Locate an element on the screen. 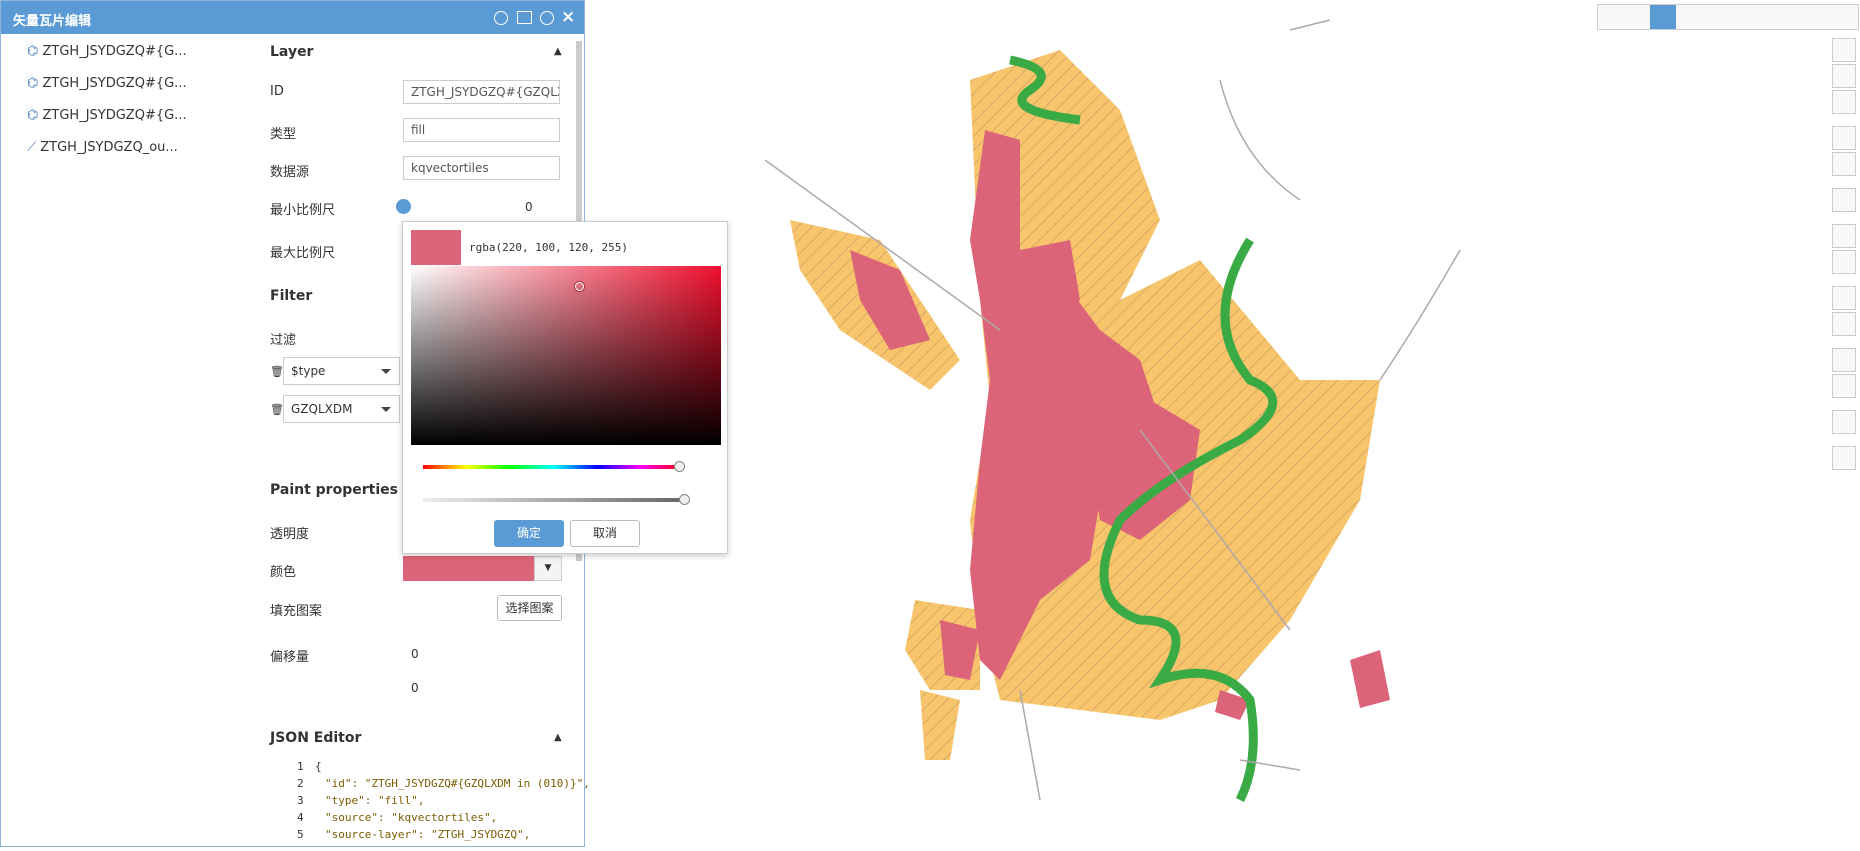 Image resolution: width=1860 pixels, height=851 pixels. info-button is located at coordinates (547, 18).